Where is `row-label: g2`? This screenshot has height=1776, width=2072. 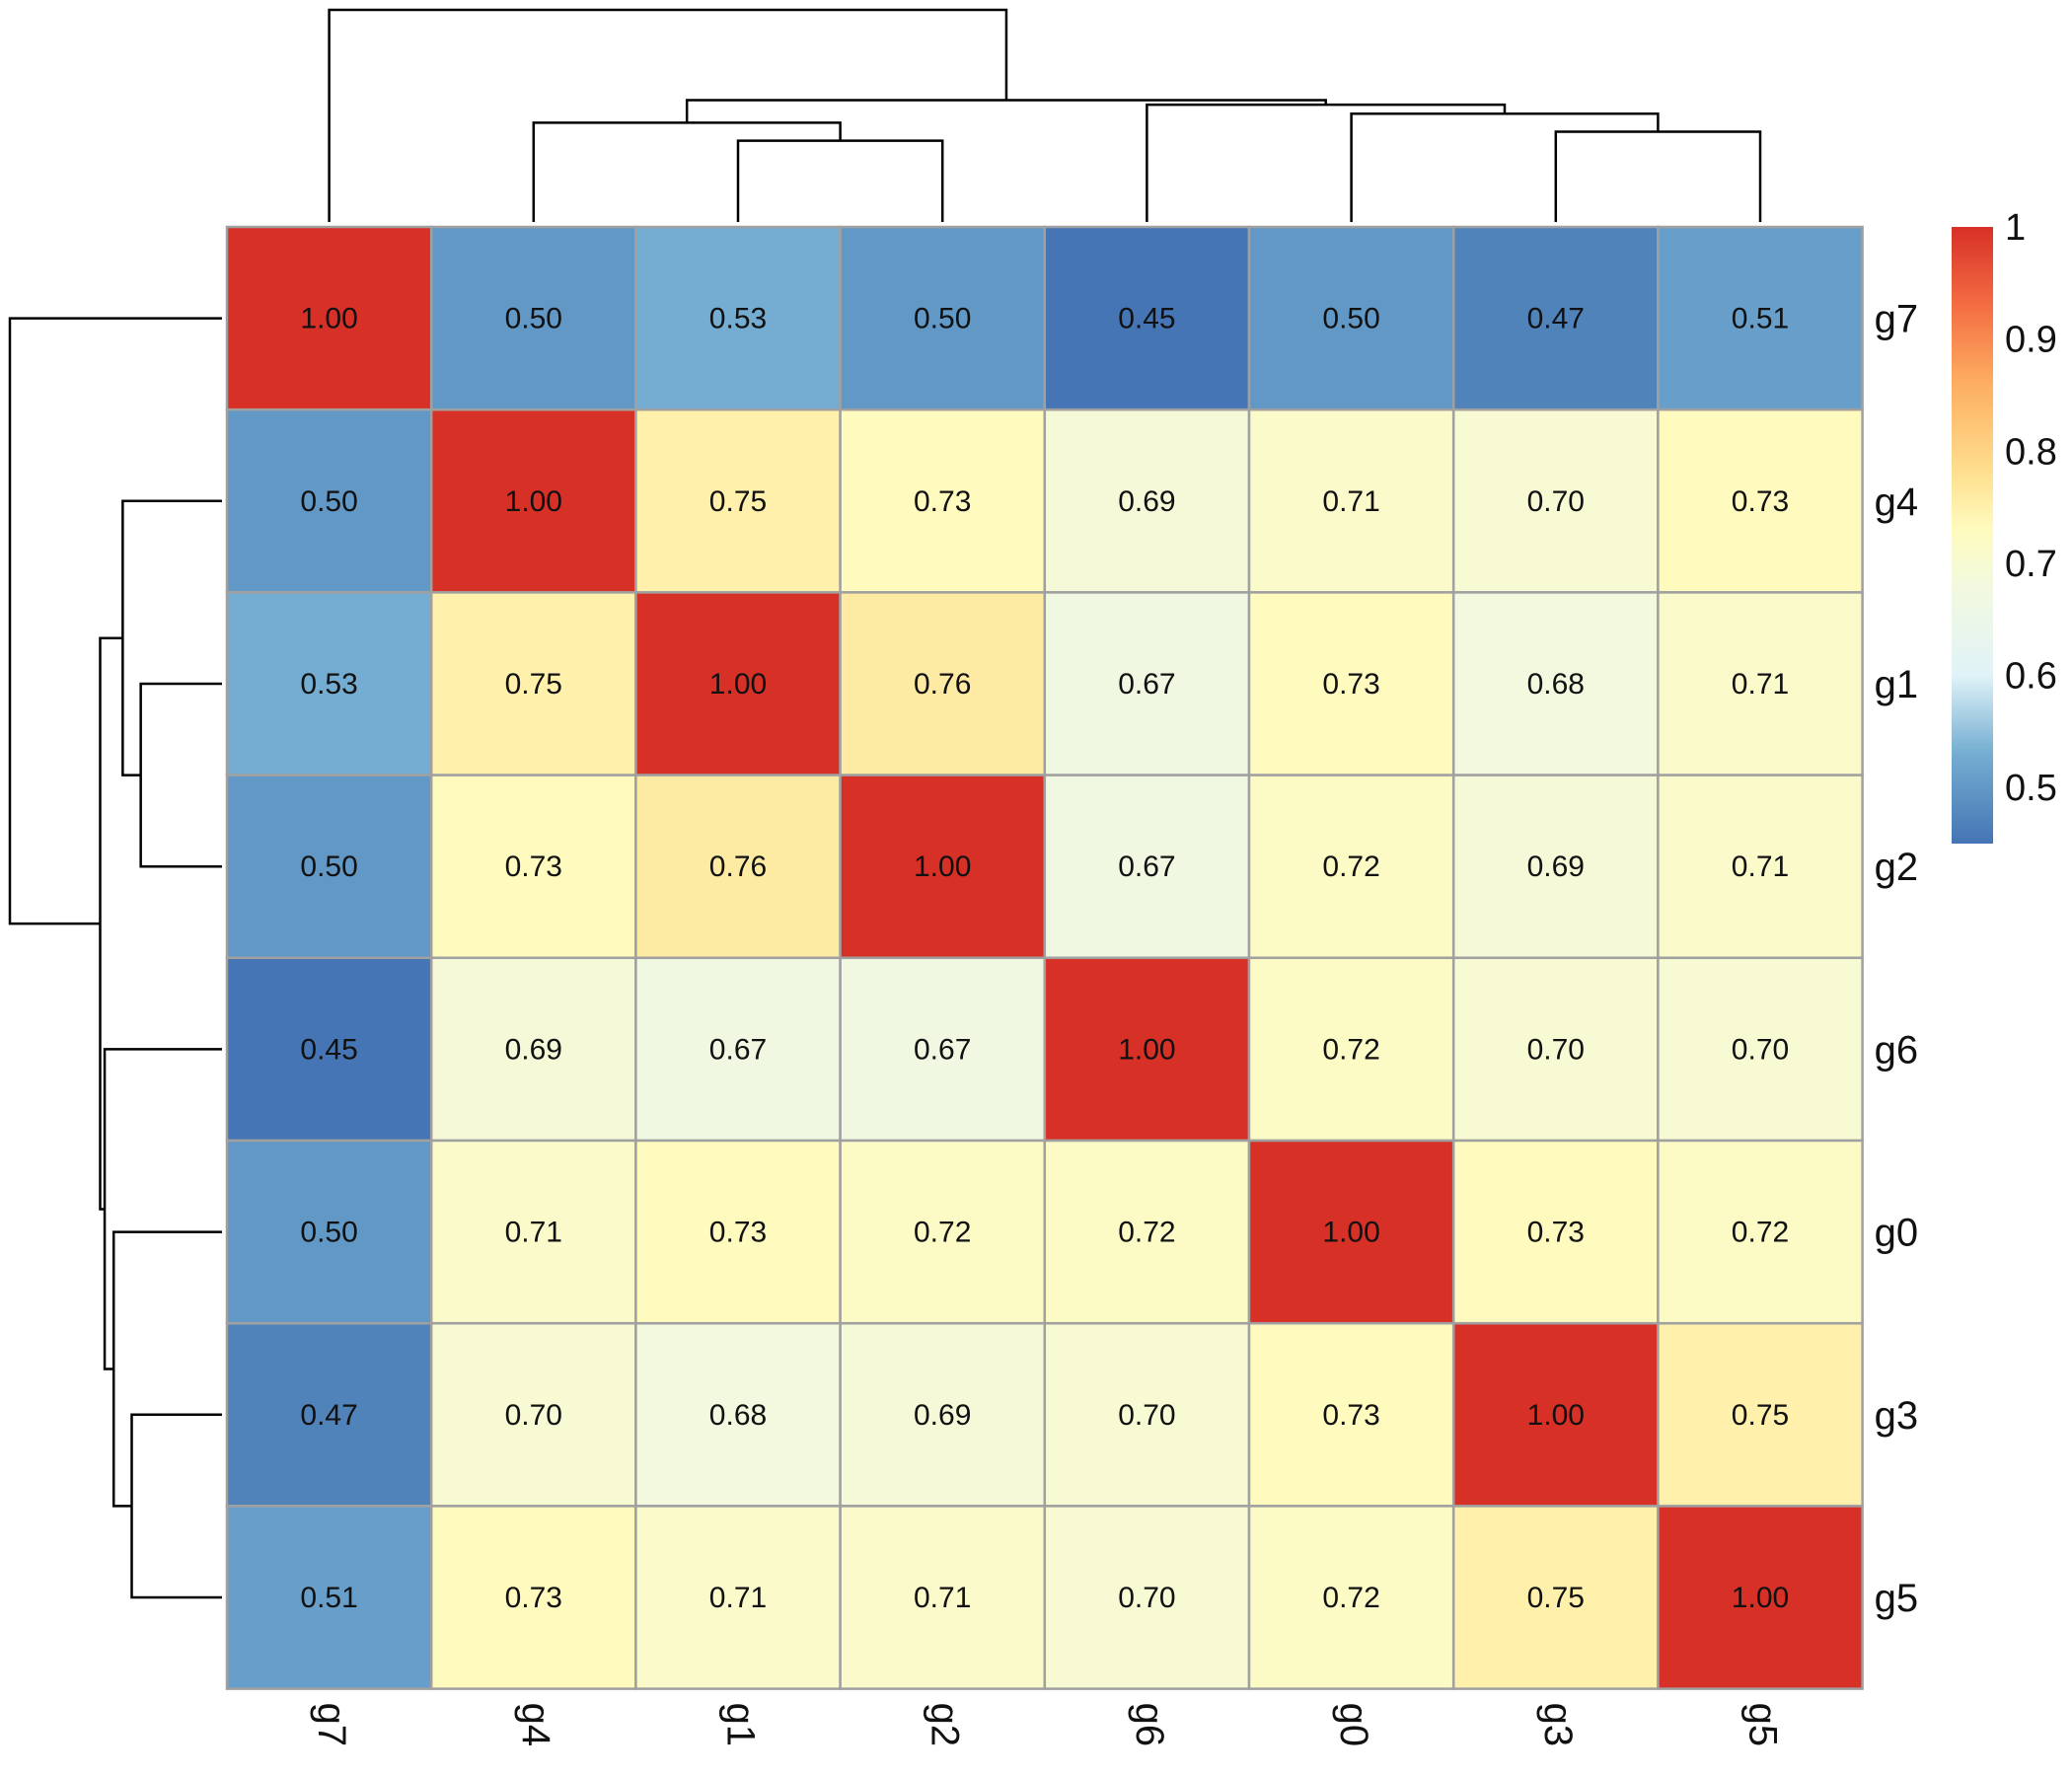
row-label: g2 is located at coordinates (1897, 868).